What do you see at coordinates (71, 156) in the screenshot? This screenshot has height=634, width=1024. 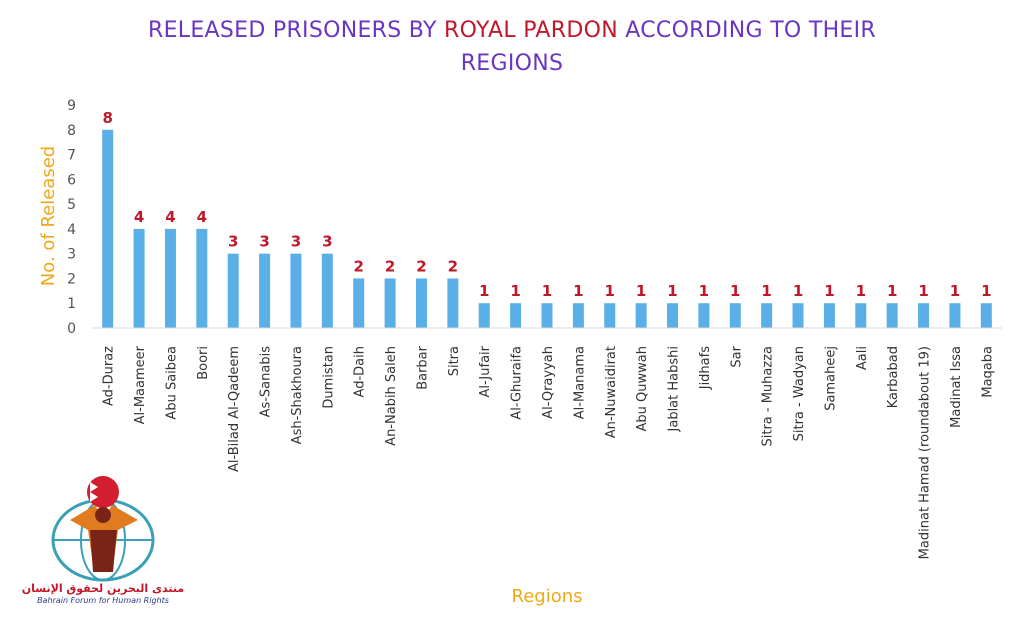 I see `y-tick-label: 7` at bounding box center [71, 156].